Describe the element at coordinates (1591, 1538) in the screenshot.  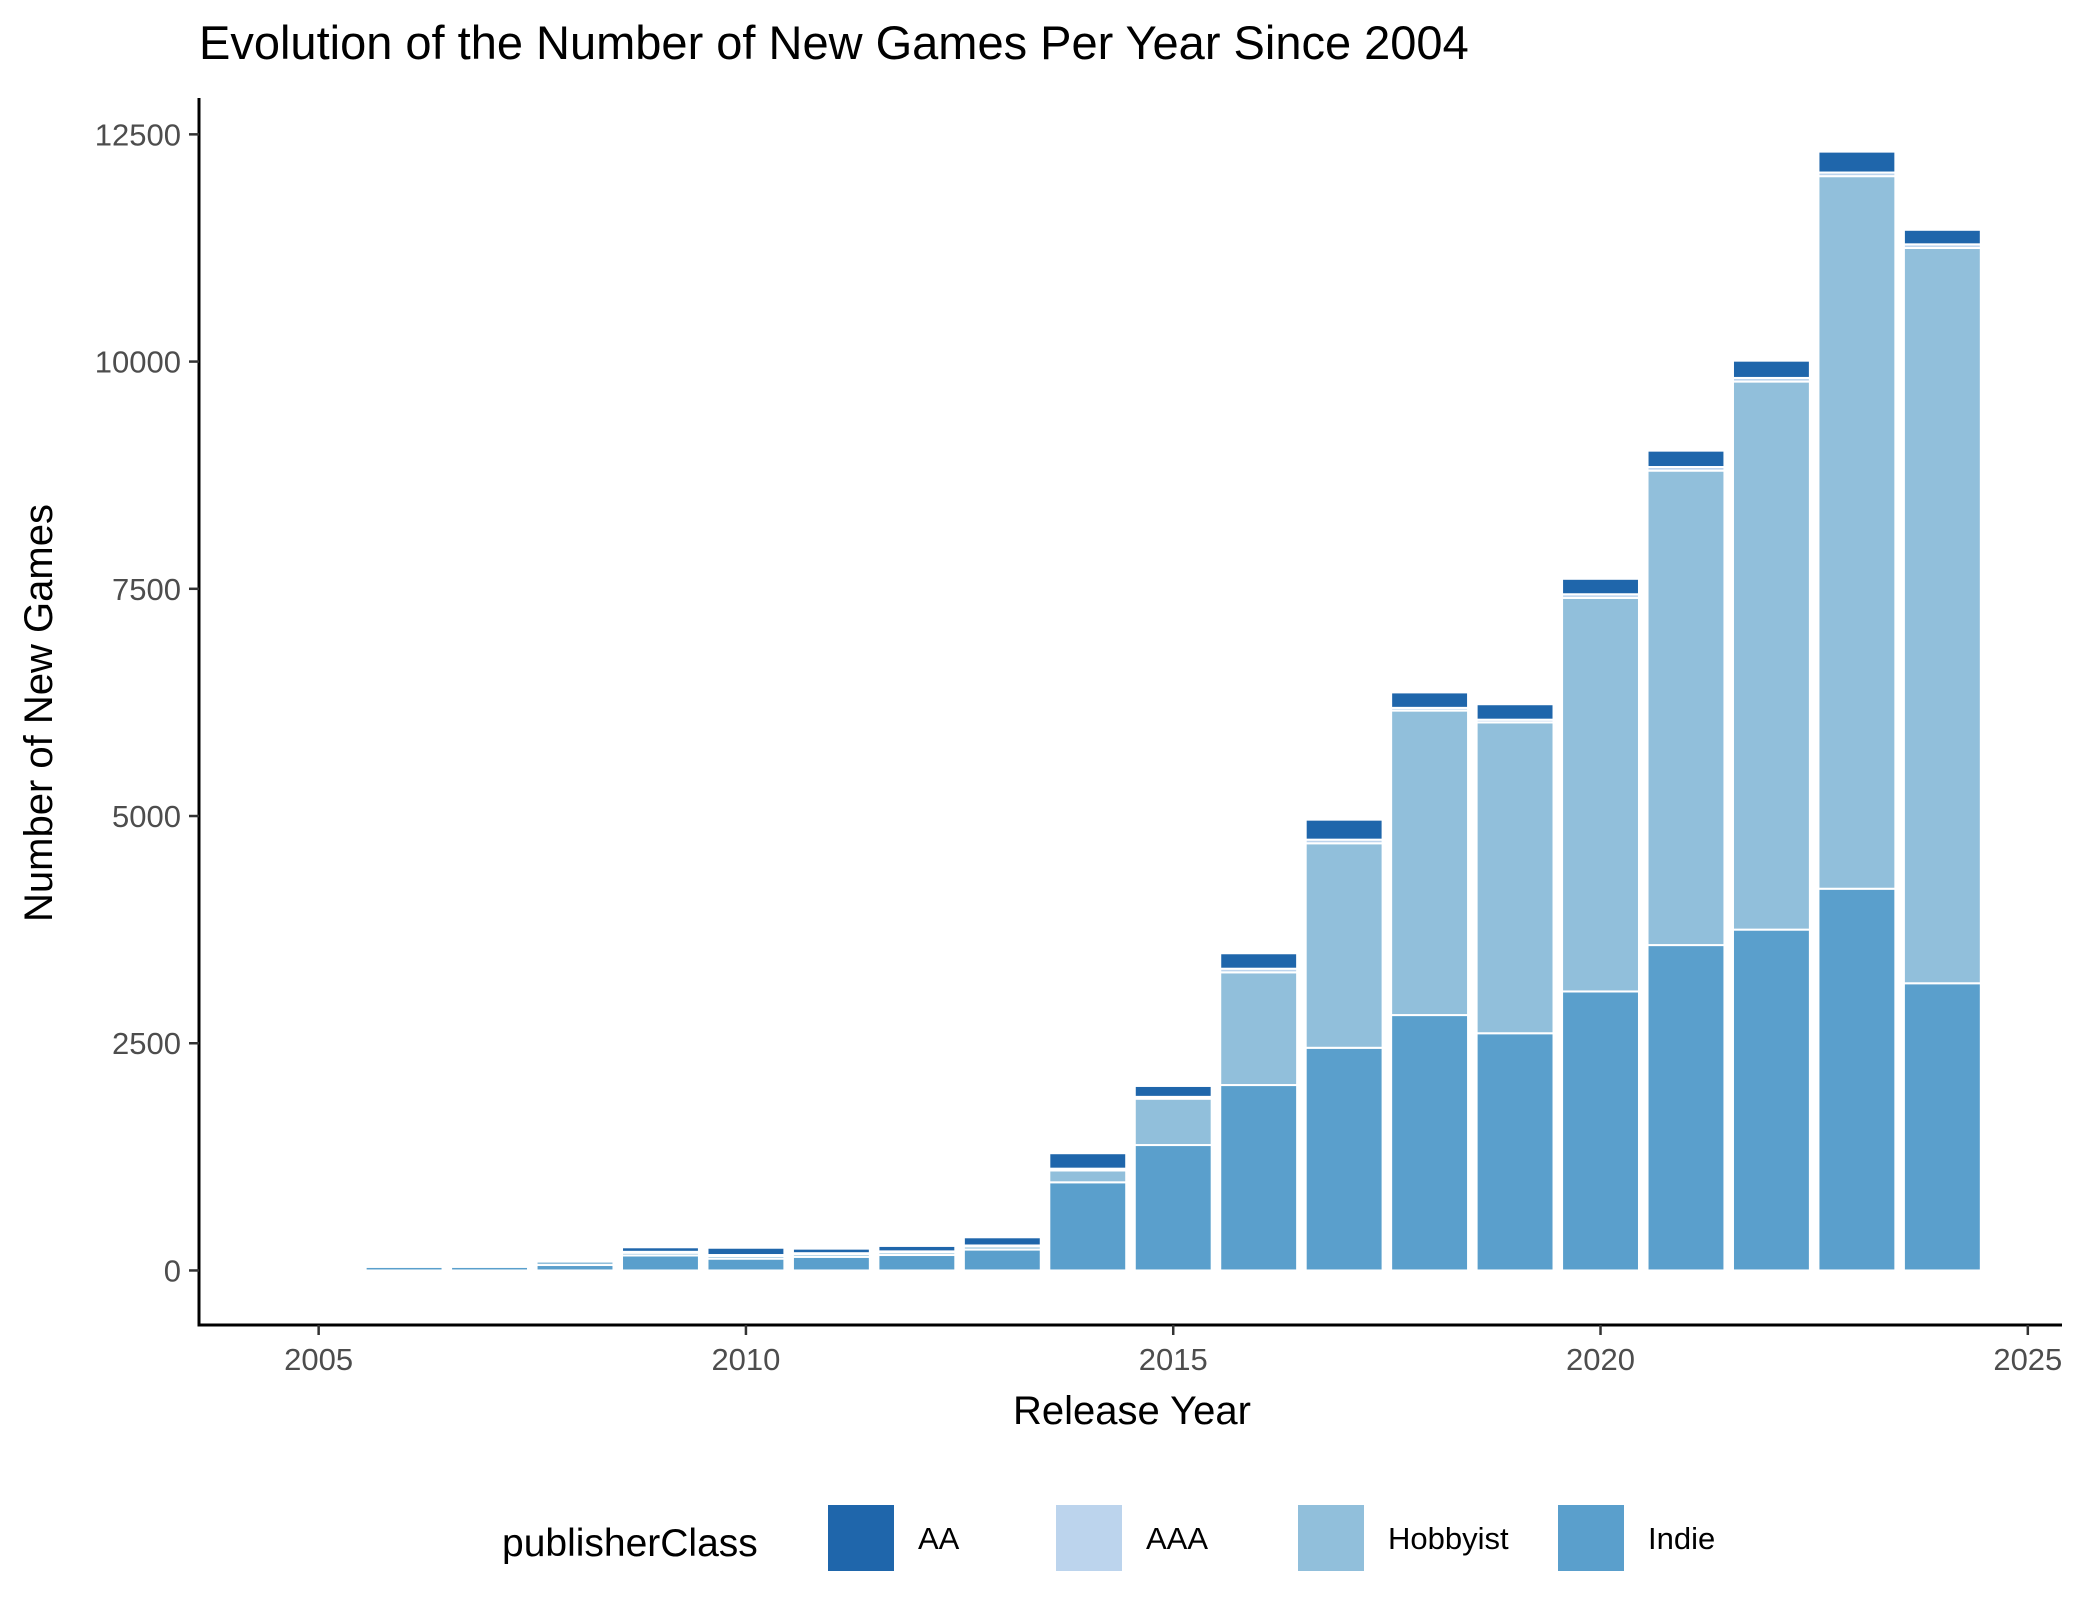
I see `legend-key-indie` at that location.